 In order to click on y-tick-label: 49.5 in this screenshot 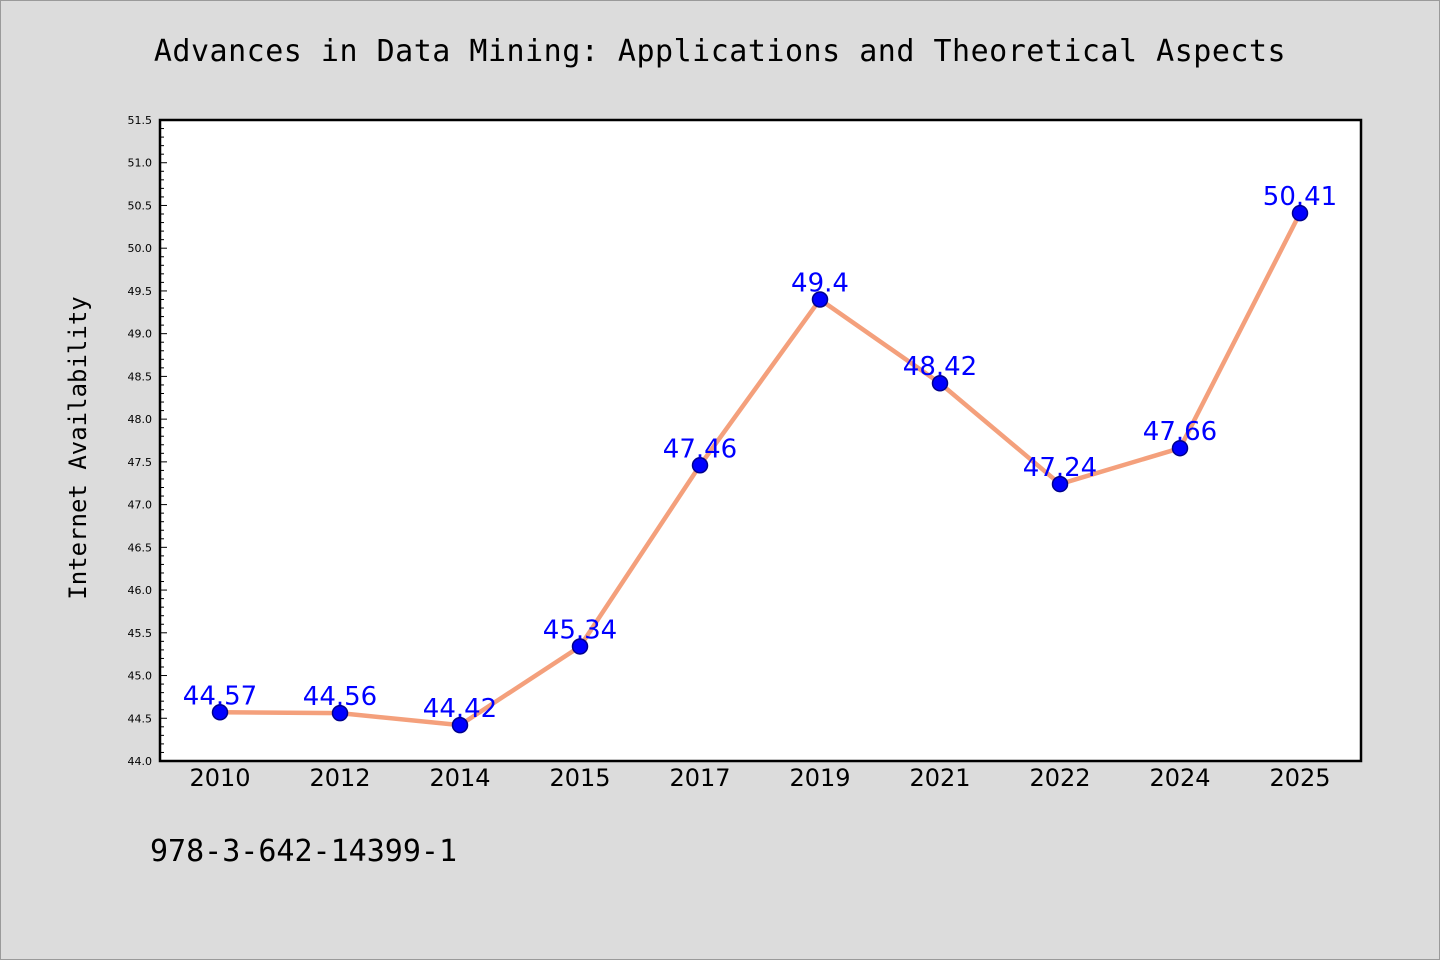, I will do `click(140, 291)`.